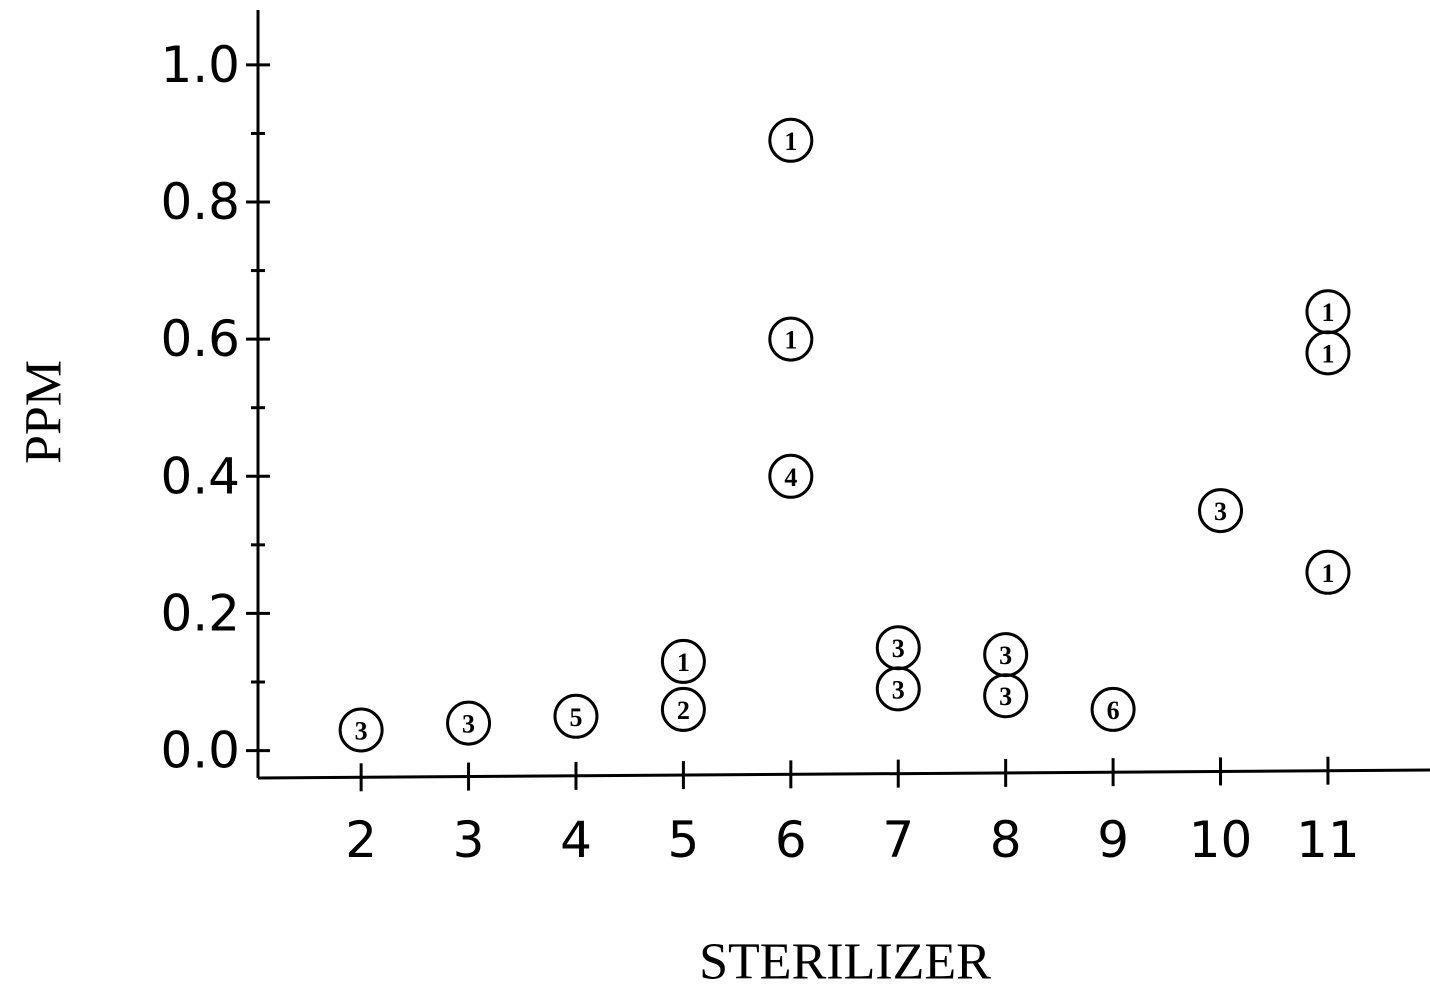 This screenshot has height=989, width=1430. I want to click on x-tick-label: 3, so click(469, 840).